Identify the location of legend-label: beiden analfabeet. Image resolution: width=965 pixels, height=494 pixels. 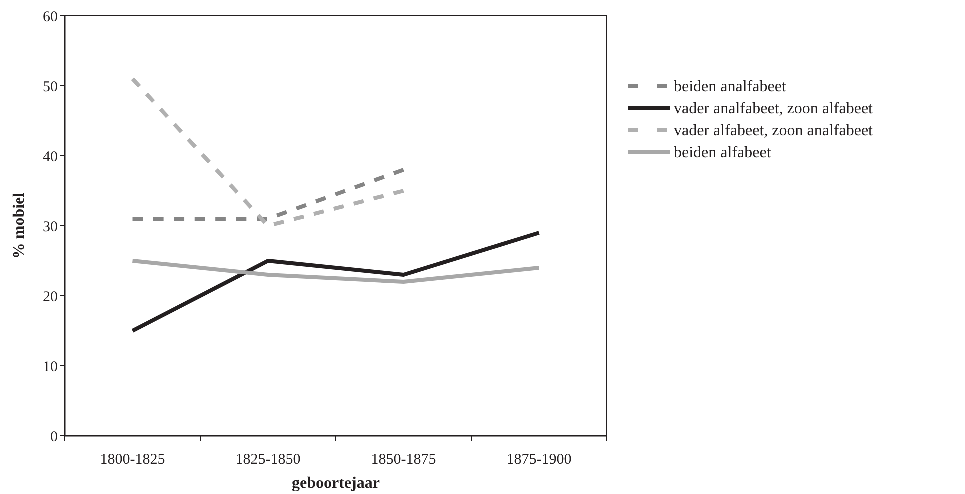
(730, 87).